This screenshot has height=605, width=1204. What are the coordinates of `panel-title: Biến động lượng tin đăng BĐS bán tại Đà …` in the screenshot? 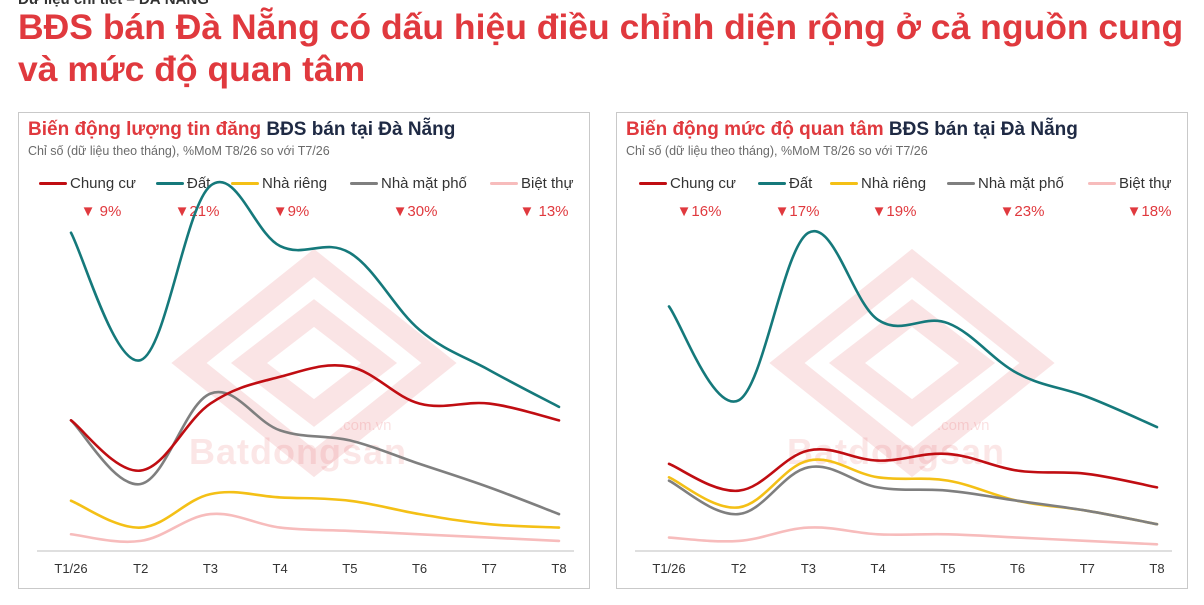 It's located at (241, 130).